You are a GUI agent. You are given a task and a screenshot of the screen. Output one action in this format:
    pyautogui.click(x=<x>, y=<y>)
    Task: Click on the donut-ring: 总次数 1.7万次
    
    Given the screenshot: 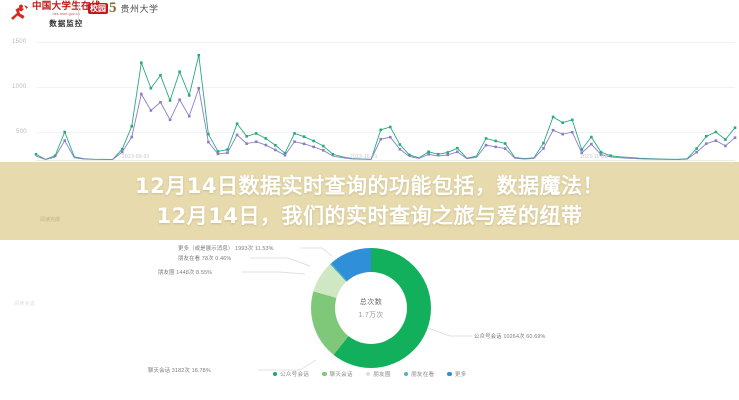 What is the action you would take?
    pyautogui.click(x=371, y=308)
    